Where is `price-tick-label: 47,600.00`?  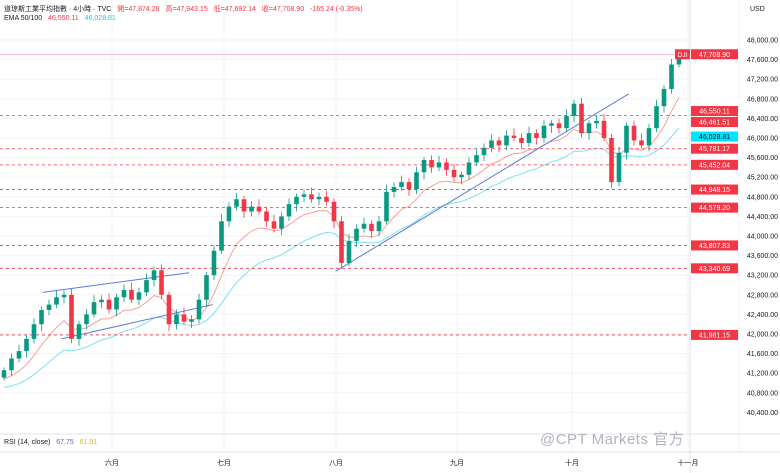
price-tick-label: 47,600.00 is located at coordinates (762, 60).